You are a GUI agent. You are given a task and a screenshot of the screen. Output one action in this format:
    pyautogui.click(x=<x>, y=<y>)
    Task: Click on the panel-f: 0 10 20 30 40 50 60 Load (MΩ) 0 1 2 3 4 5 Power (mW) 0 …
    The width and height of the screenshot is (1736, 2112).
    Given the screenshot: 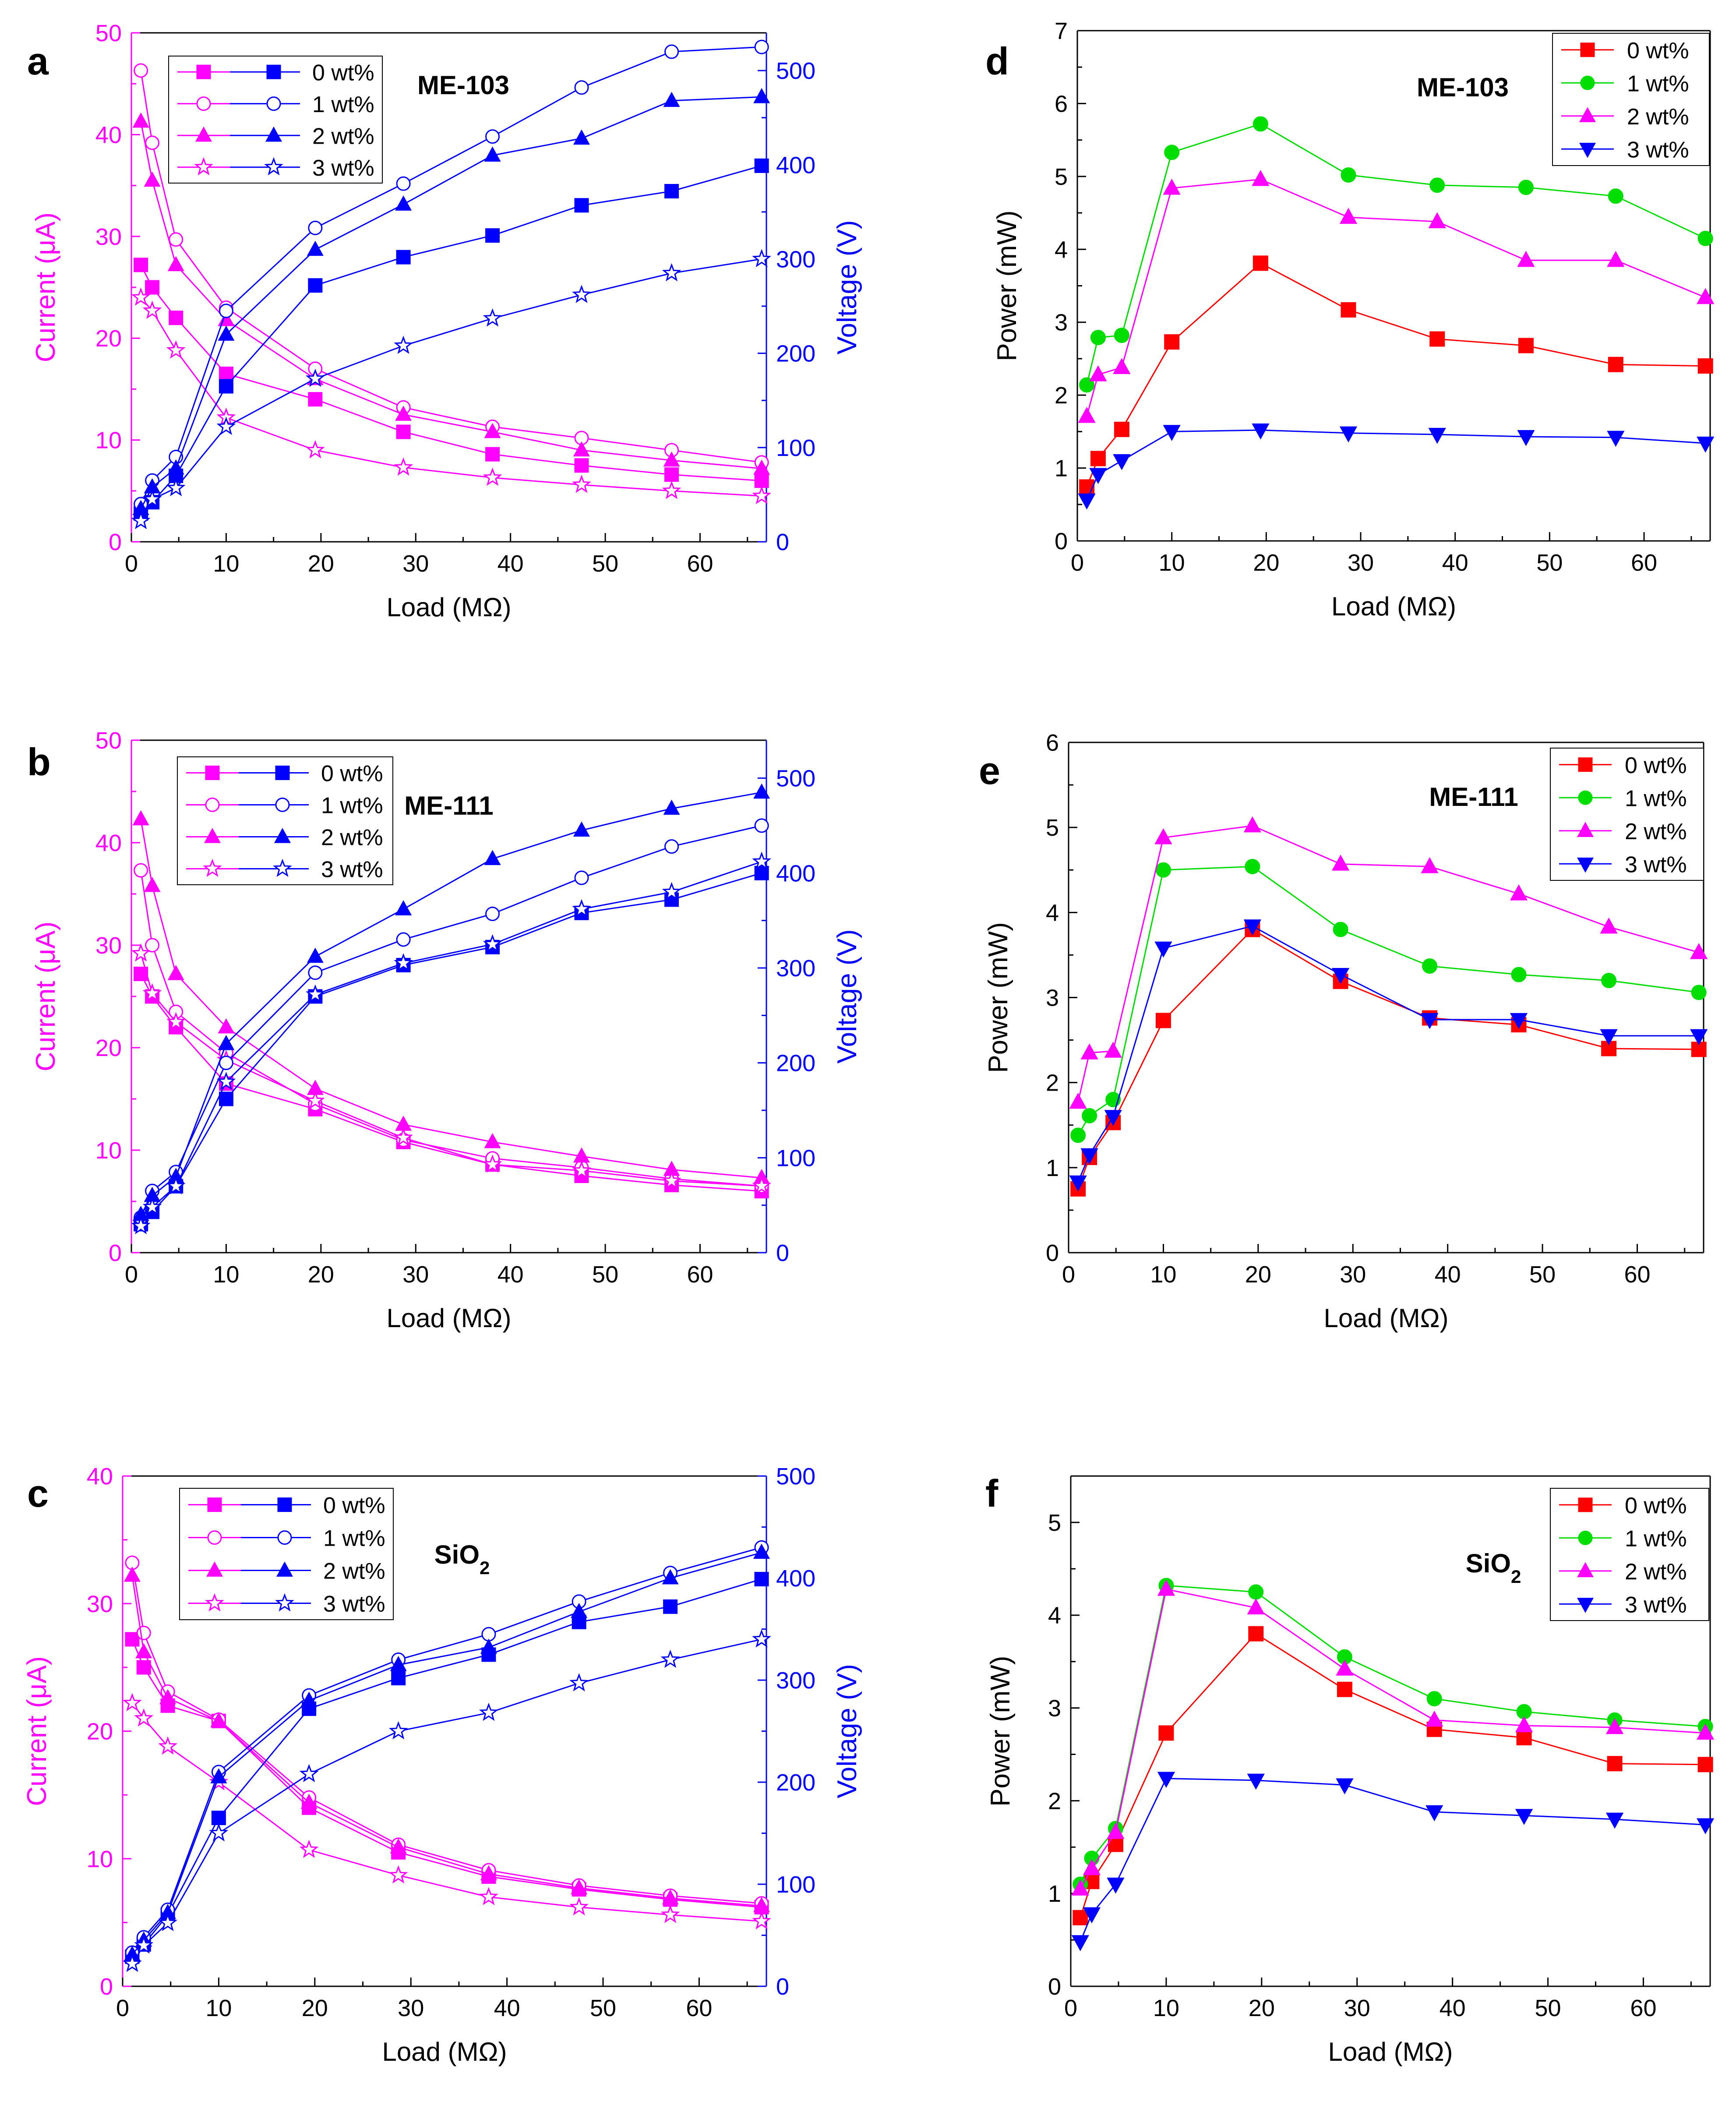 What is the action you would take?
    pyautogui.click(x=1350, y=1769)
    